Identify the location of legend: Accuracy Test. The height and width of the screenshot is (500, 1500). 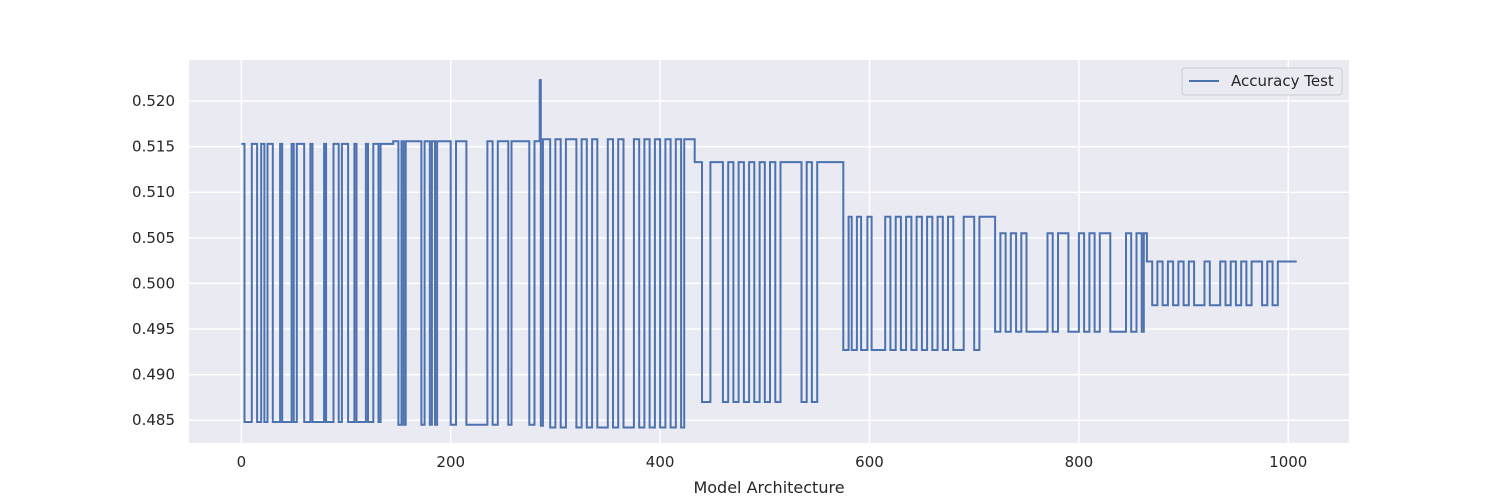
(1262, 81).